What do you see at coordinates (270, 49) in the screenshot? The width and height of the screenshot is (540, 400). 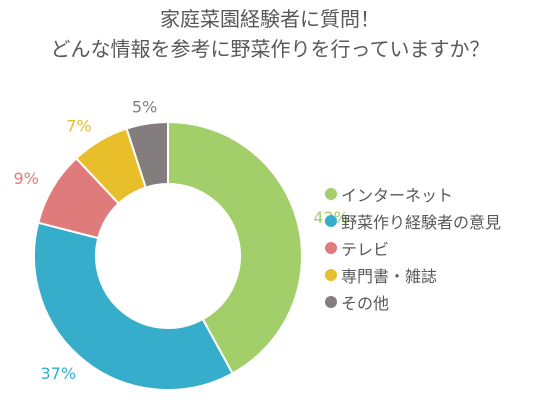 I see `title-line-2: どんな情報を参考に野菜作りを行っていますか？` at bounding box center [270, 49].